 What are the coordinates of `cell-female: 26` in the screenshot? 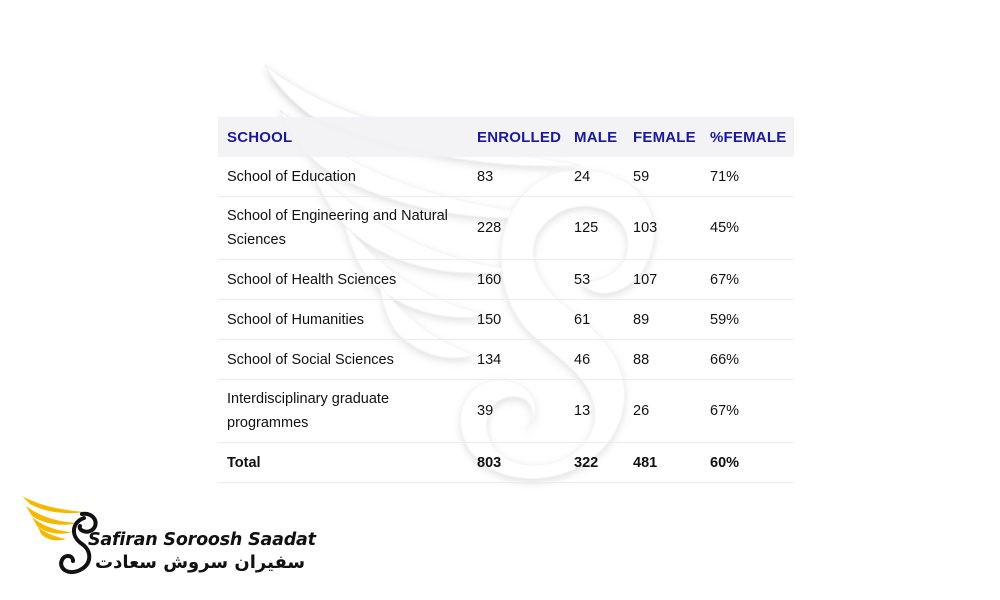 It's located at (662, 411).